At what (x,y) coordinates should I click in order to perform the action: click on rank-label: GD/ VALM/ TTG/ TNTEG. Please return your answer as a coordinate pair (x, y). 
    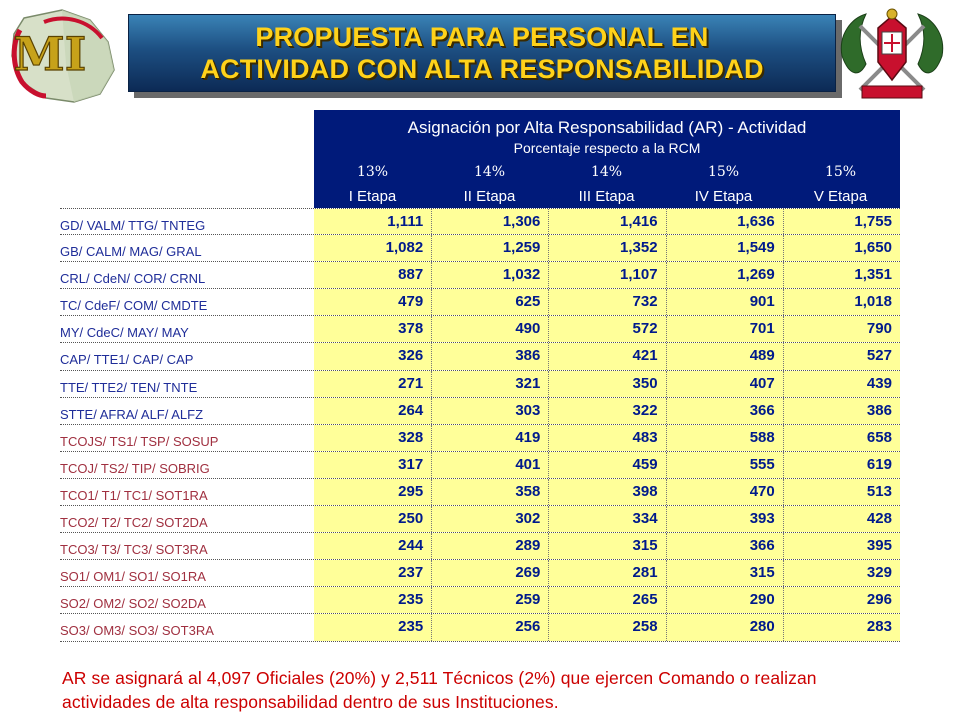
    Looking at the image, I should click on (133, 225).